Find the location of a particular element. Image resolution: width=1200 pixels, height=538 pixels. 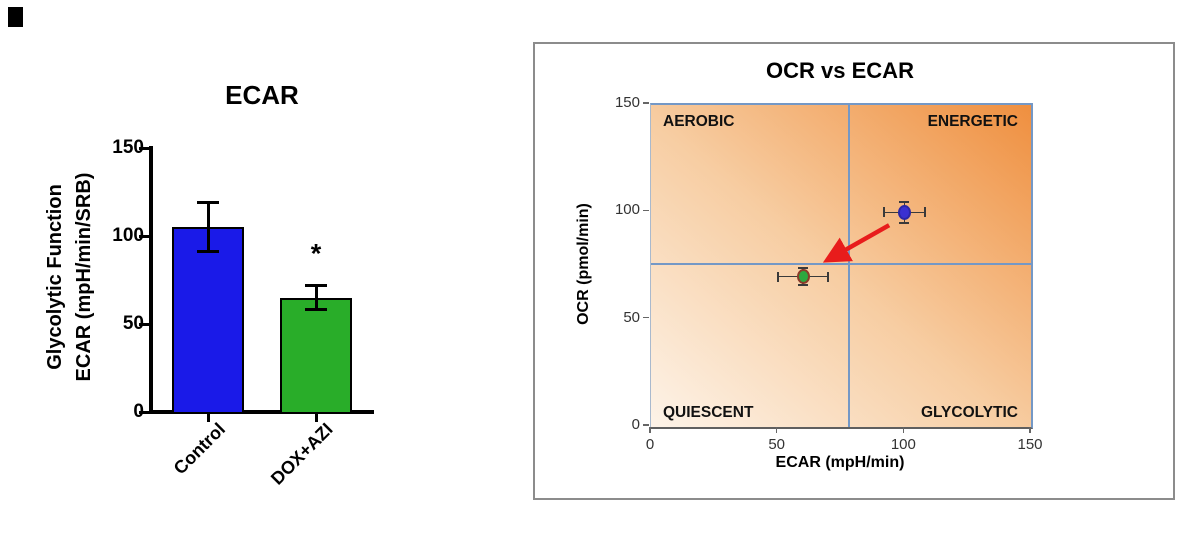

divider-line-horizontal is located at coordinates (841, 263).